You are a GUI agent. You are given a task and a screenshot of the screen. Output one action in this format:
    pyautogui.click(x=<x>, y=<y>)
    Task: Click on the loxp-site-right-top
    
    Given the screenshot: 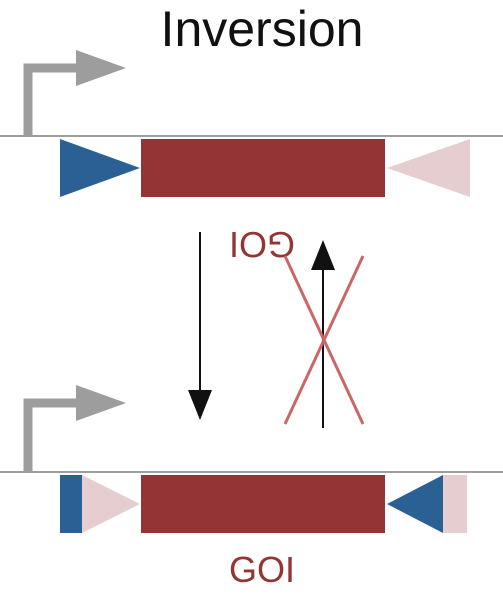 What is the action you would take?
    pyautogui.click(x=428, y=168)
    